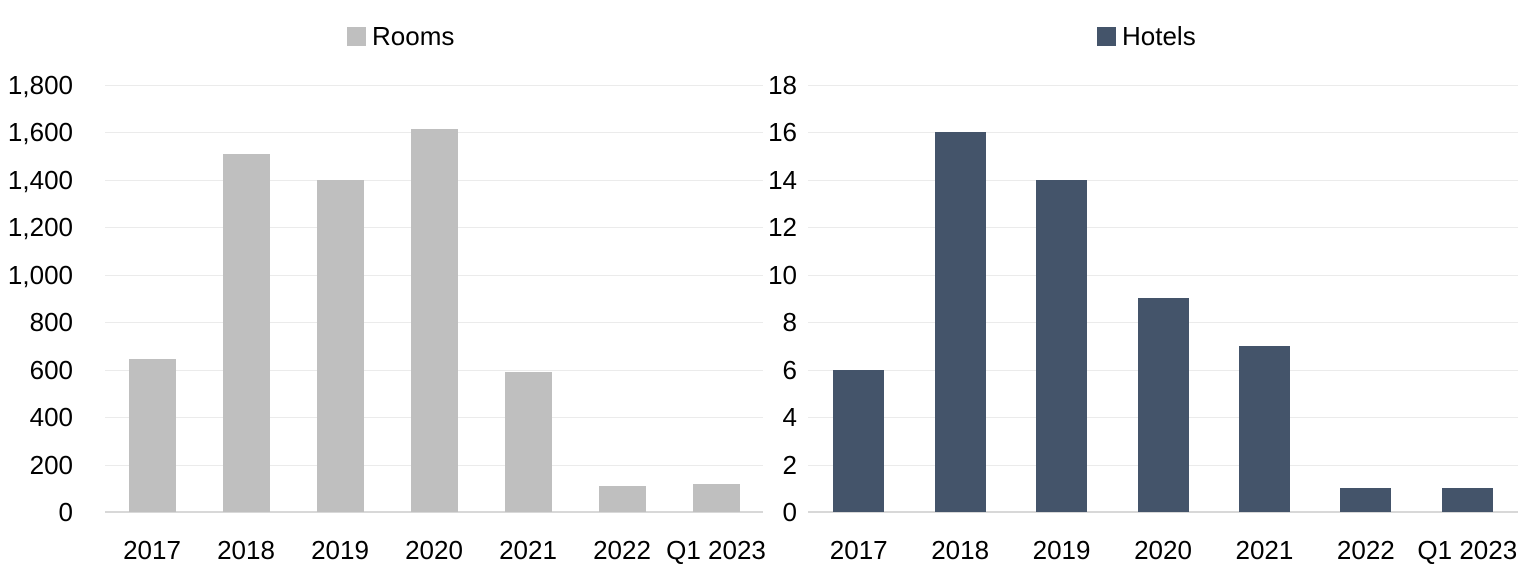 This screenshot has width=1540, height=579. What do you see at coordinates (789, 369) in the screenshot?
I see `hotels-y-tick-label: 6` at bounding box center [789, 369].